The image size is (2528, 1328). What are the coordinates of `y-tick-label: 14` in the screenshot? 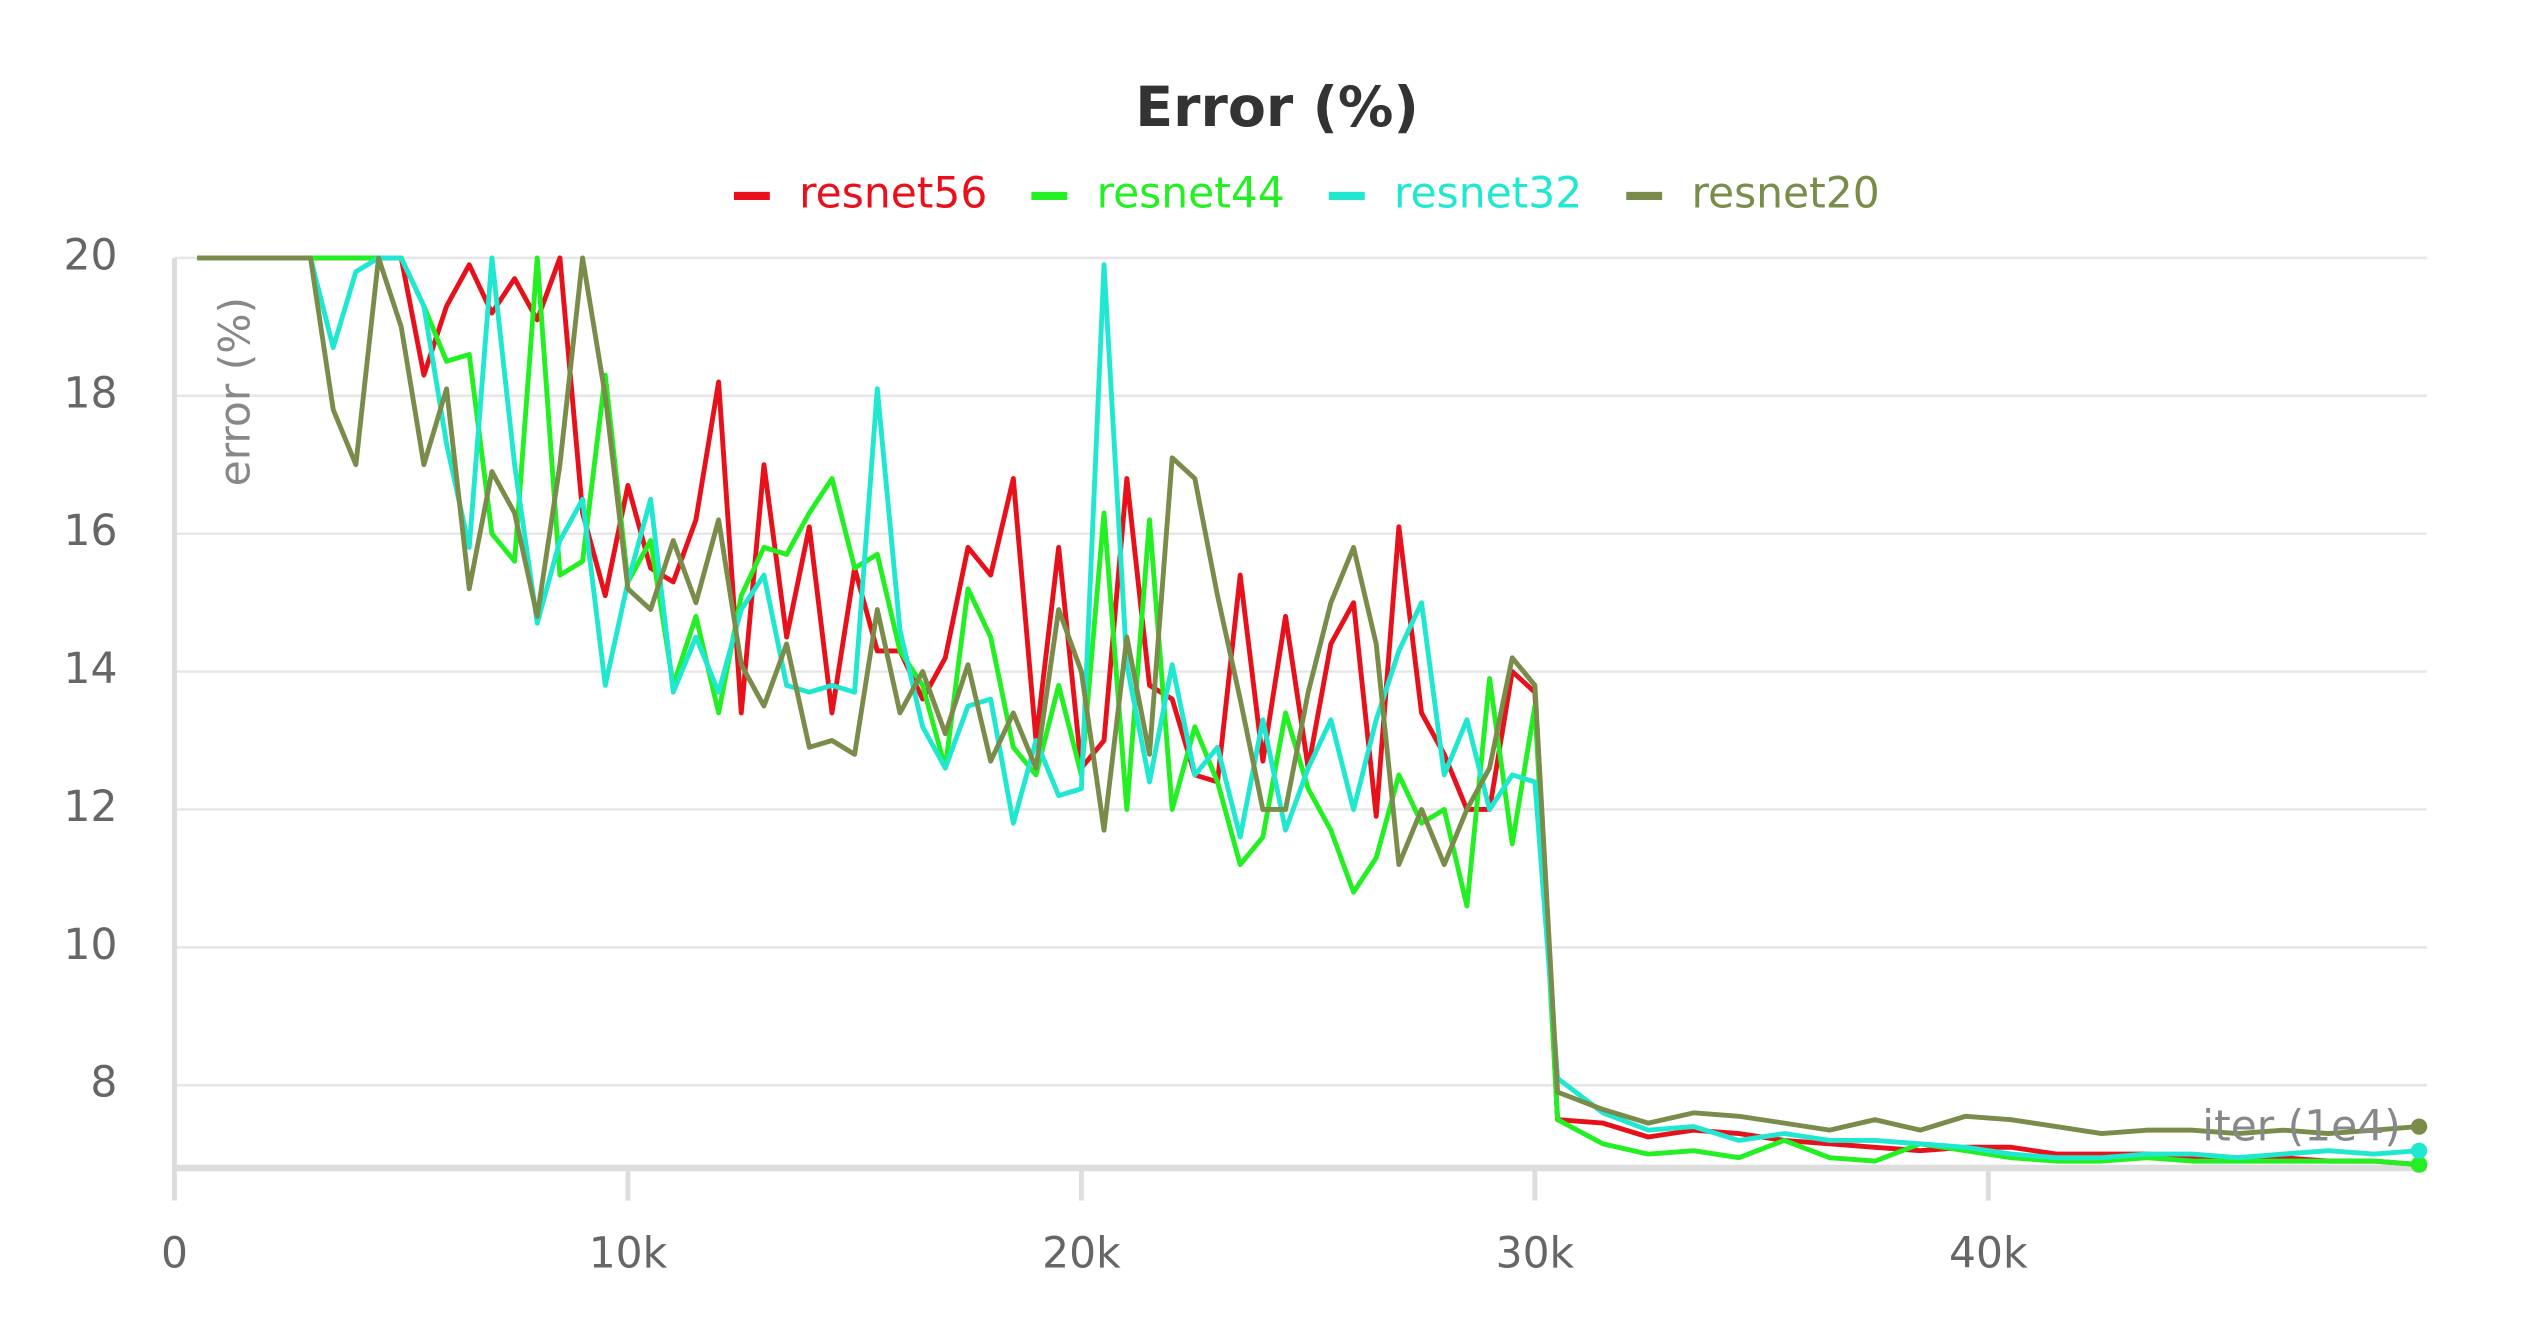 It's located at (90, 668).